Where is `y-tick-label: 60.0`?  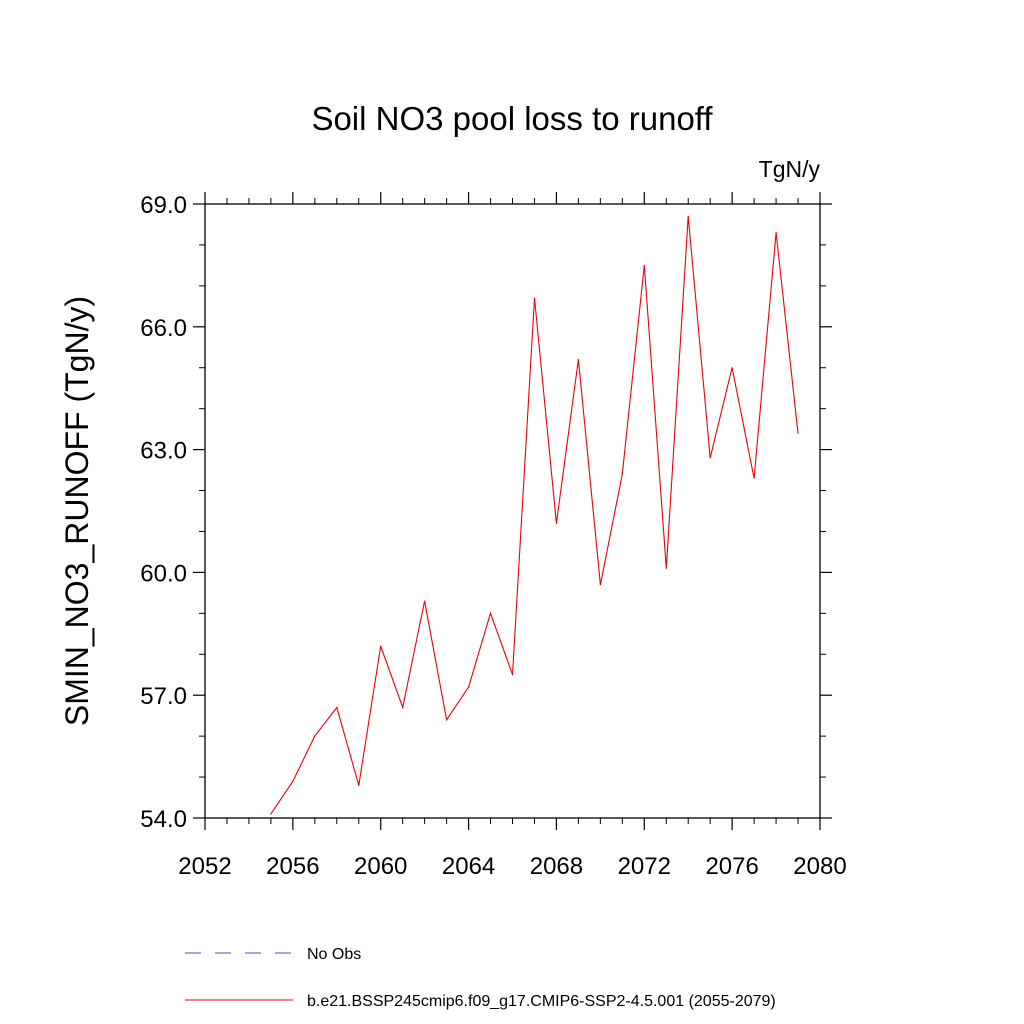
y-tick-label: 60.0 is located at coordinates (163, 573).